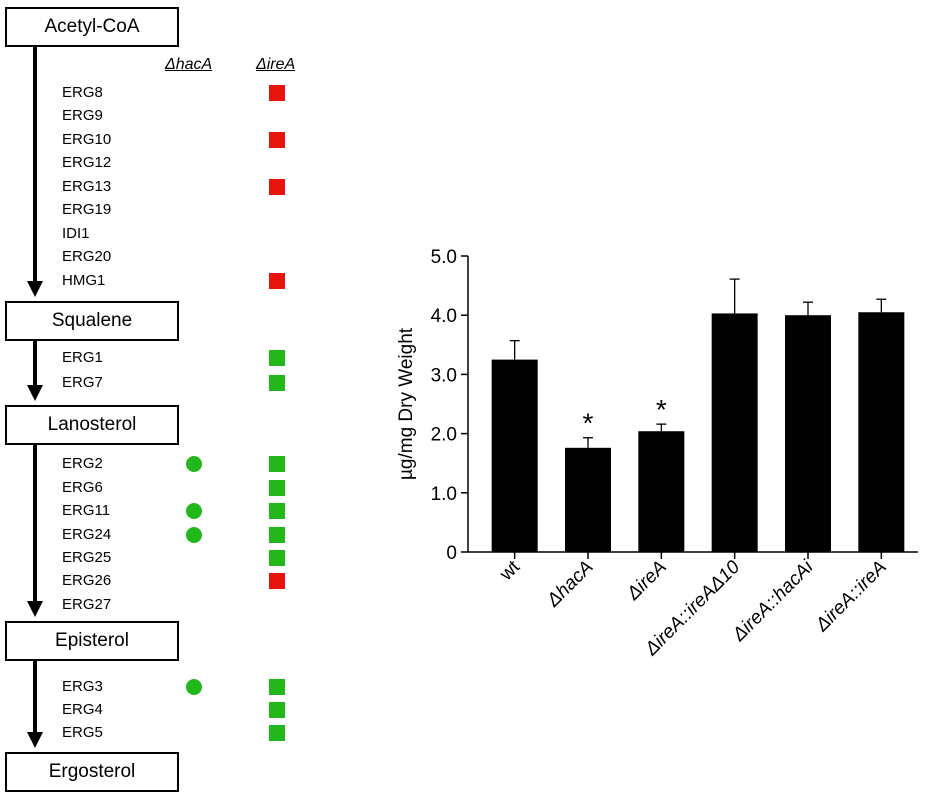 Image resolution: width=928 pixels, height=800 pixels. What do you see at coordinates (82, 357) in the screenshot?
I see `gene-label: ERG1` at bounding box center [82, 357].